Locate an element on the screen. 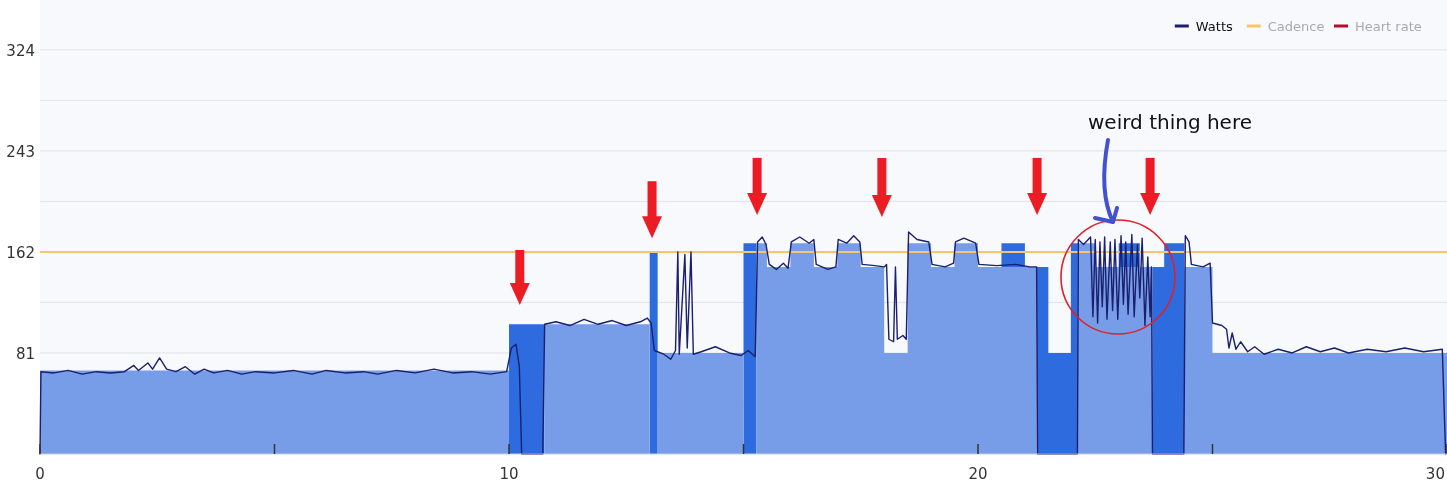 The width and height of the screenshot is (1447, 495). y-tick-label: 324 is located at coordinates (20, 50).